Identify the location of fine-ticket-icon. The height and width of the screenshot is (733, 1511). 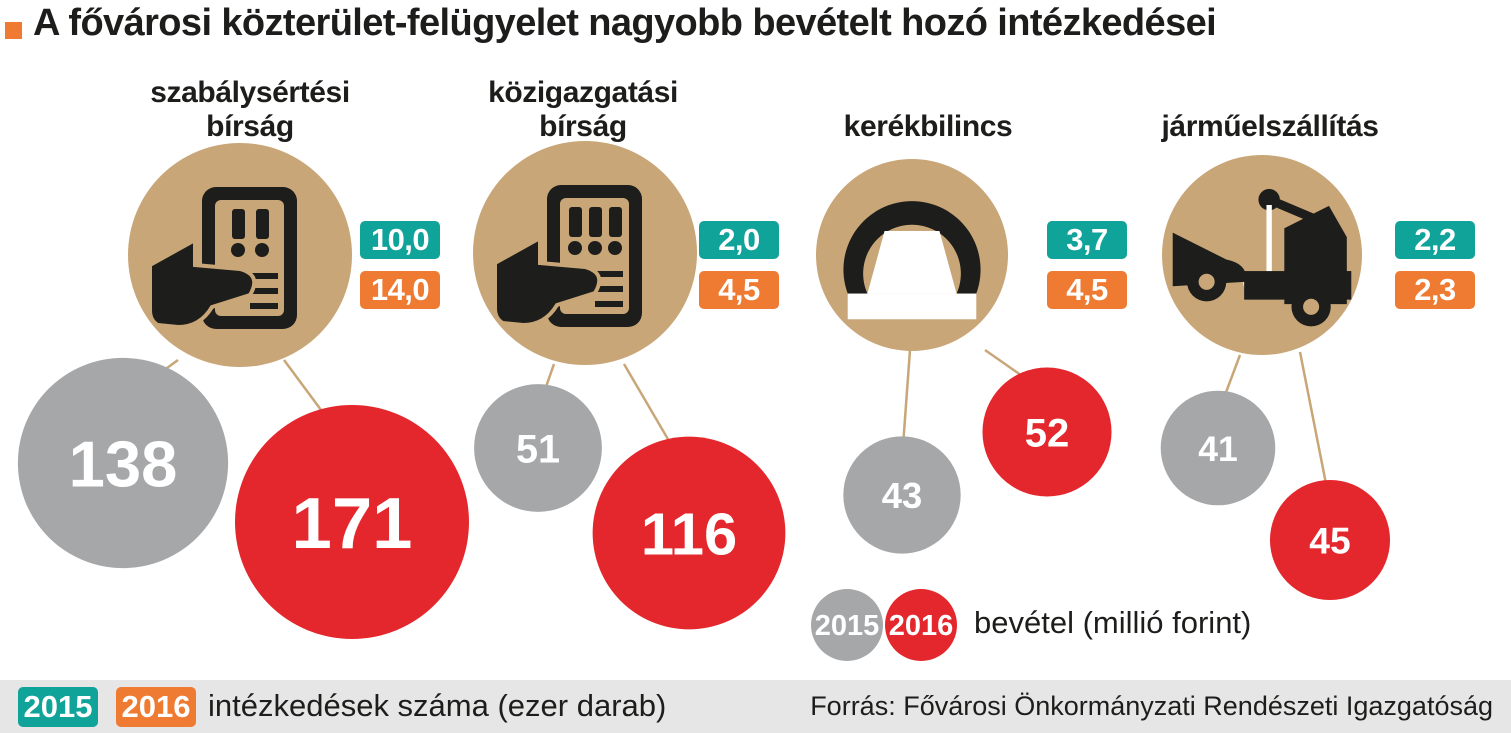
(240, 255).